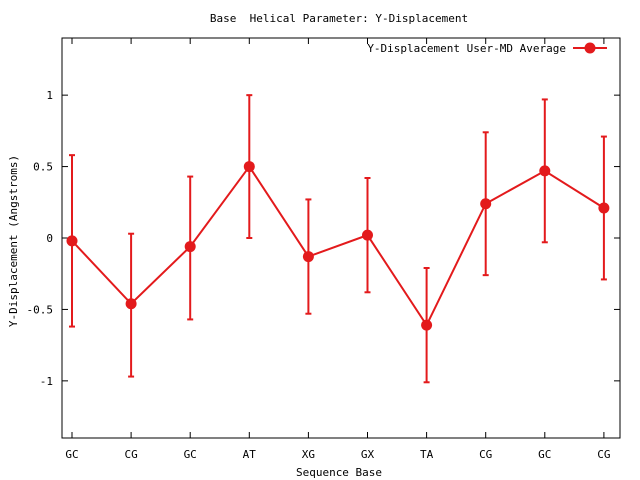 The width and height of the screenshot is (640, 480). What do you see at coordinates (339, 18) in the screenshot?
I see `chart-title: Base Helical Parameter: Y-Displacement` at bounding box center [339, 18].